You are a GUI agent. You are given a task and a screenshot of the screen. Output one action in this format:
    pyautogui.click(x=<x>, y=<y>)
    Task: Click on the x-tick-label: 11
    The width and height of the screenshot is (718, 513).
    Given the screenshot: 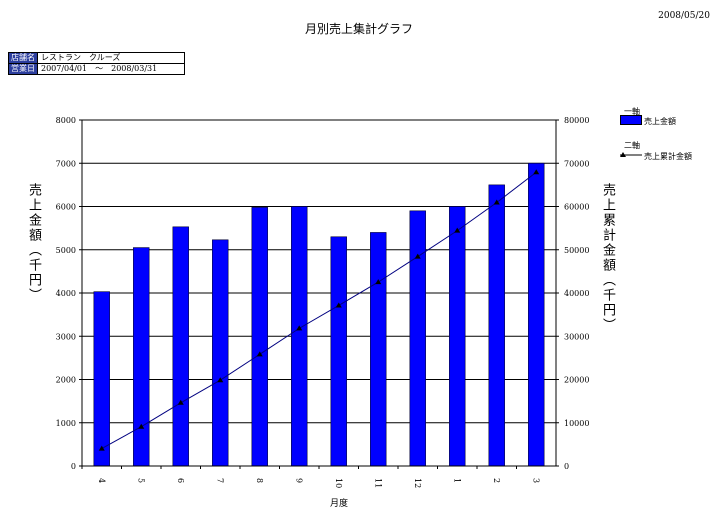 What is the action you would take?
    pyautogui.click(x=377, y=483)
    